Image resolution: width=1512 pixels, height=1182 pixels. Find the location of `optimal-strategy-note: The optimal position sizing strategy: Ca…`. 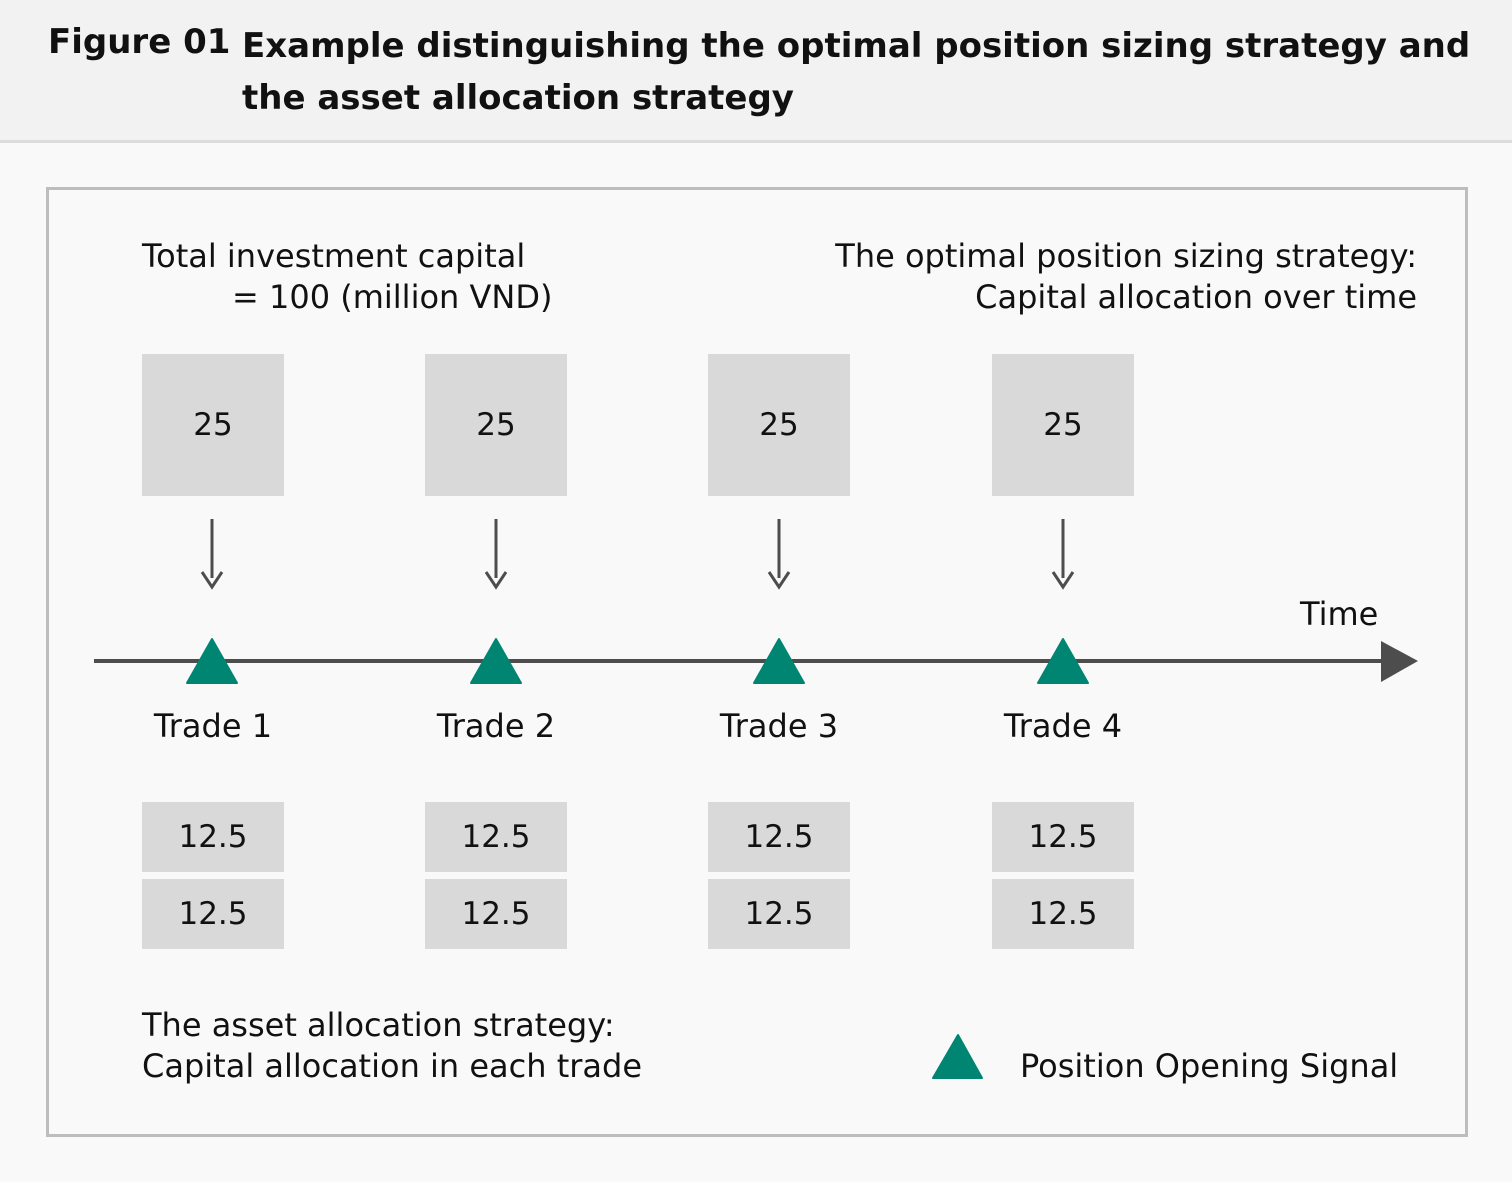

optimal-strategy-note: The optimal position sizing strategy: Ca… is located at coordinates (1126, 277).